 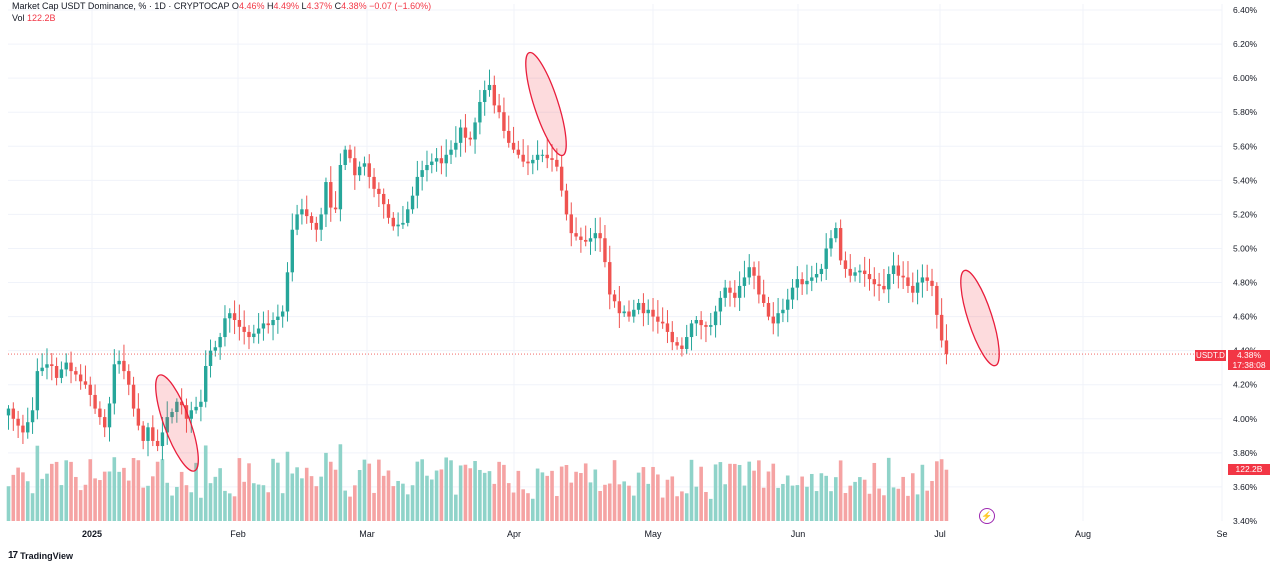 I want to click on y-tick-label: 4.00%, so click(x=1245, y=419).